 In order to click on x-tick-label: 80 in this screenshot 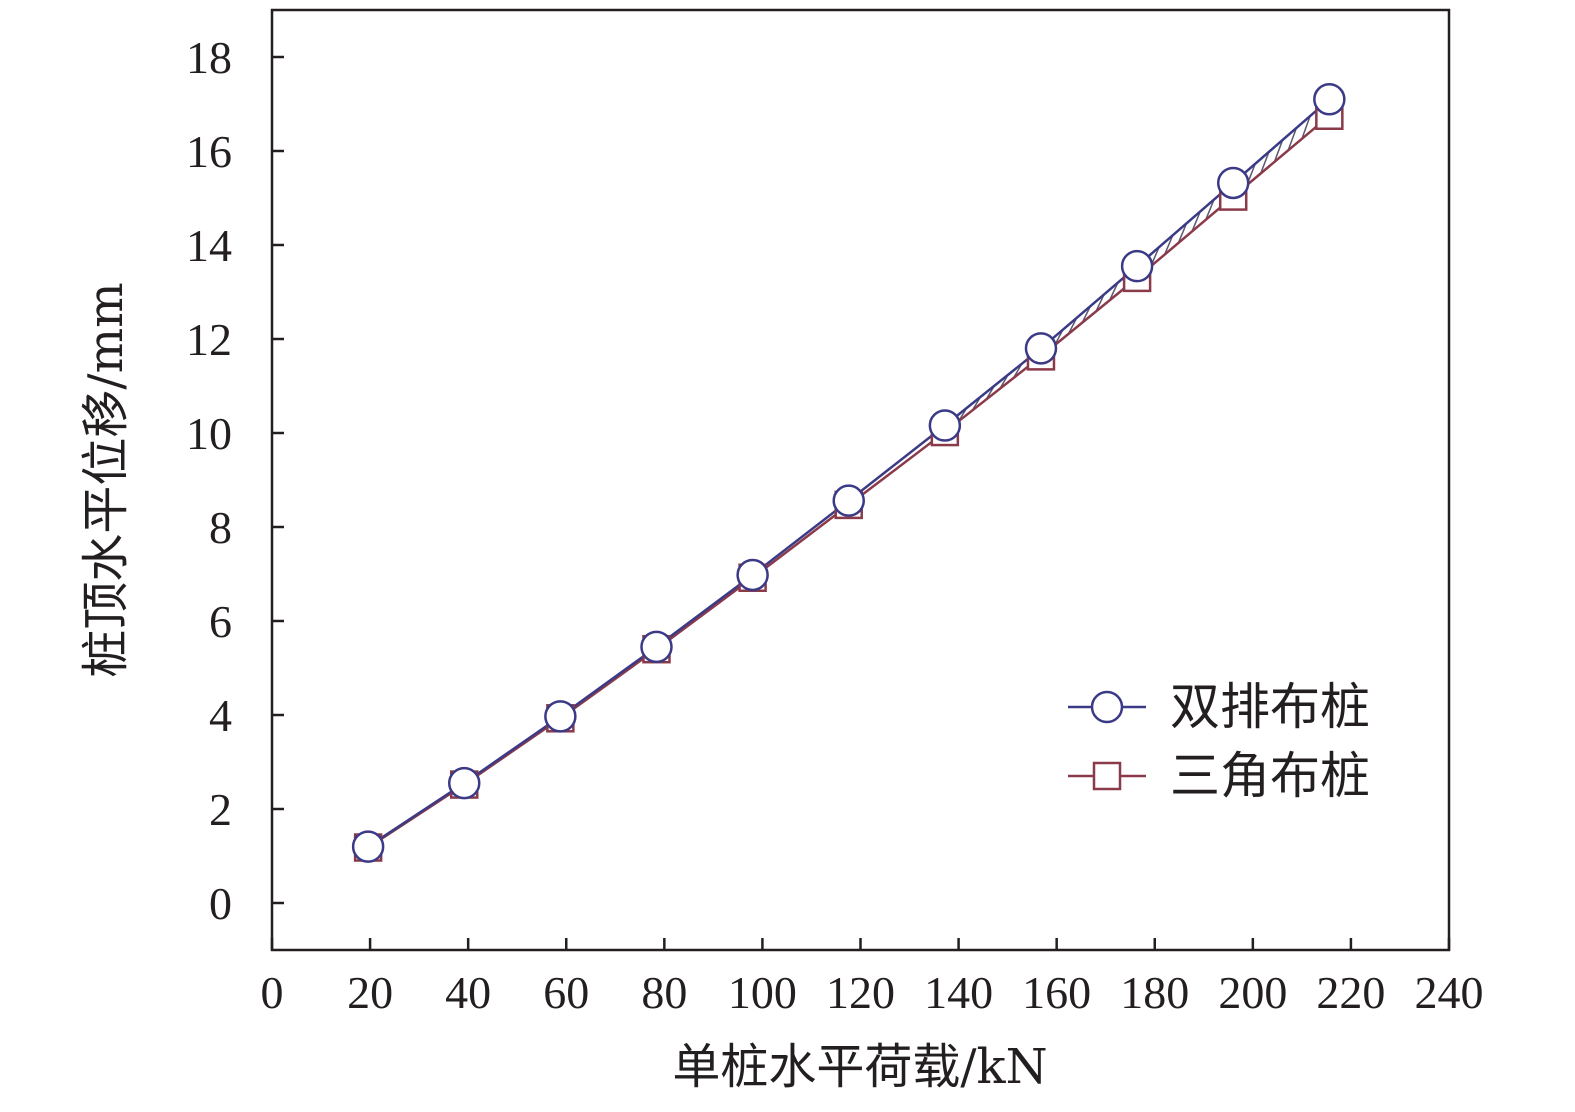, I will do `click(664, 992)`.